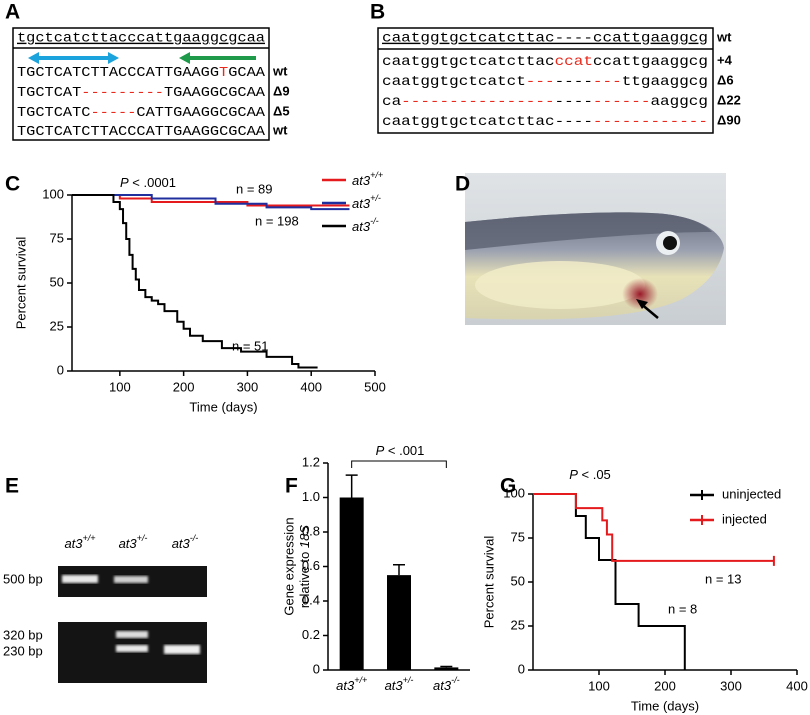 This screenshot has height=715, width=810. What do you see at coordinates (682, 608) in the screenshot?
I see `sample-size: n = 8` at bounding box center [682, 608].